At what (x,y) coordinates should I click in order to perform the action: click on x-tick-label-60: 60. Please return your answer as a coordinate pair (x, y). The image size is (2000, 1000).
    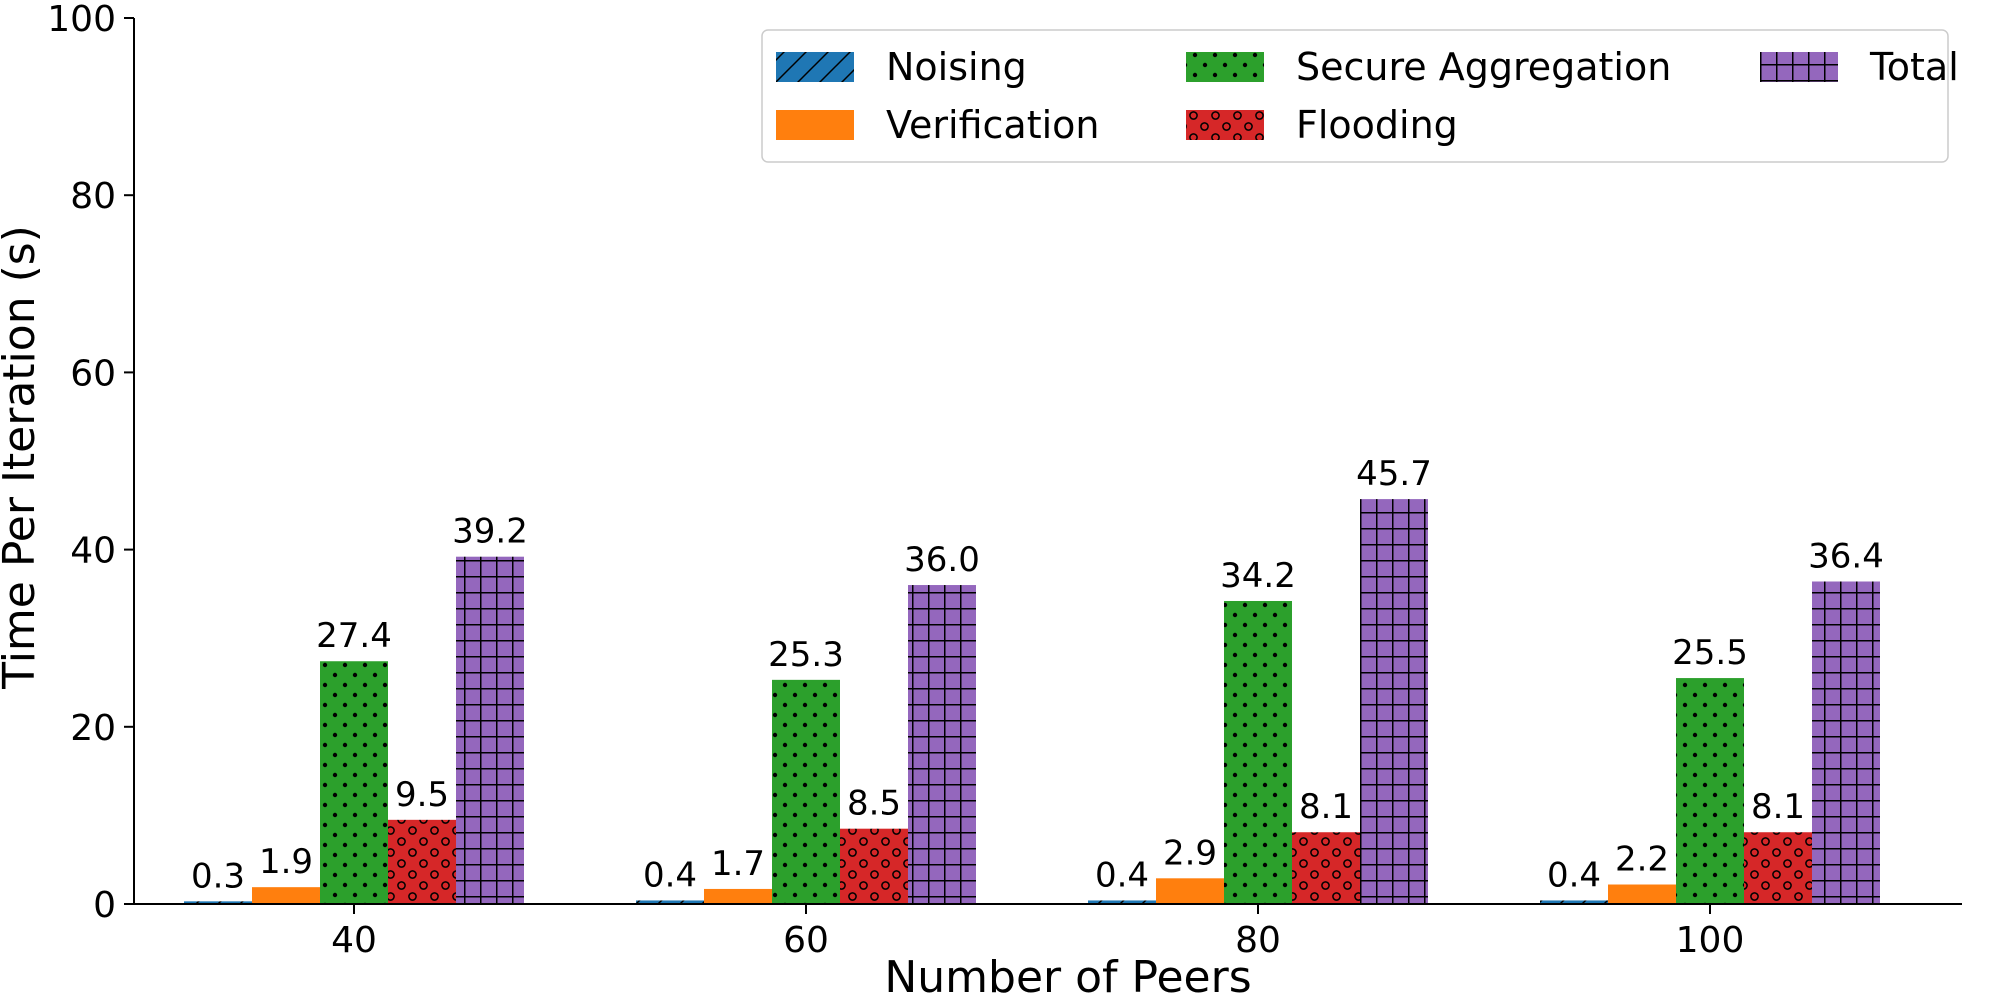
    Looking at the image, I should click on (806, 940).